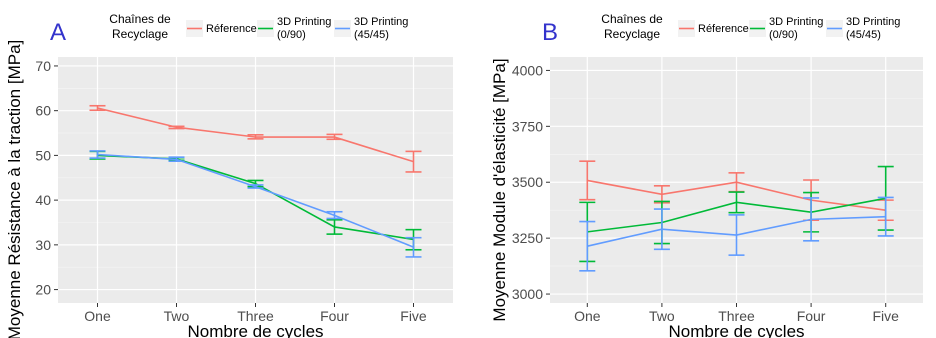 Image resolution: width=936 pixels, height=338 pixels. I want to click on y-tick-label: 4000, so click(527, 70).